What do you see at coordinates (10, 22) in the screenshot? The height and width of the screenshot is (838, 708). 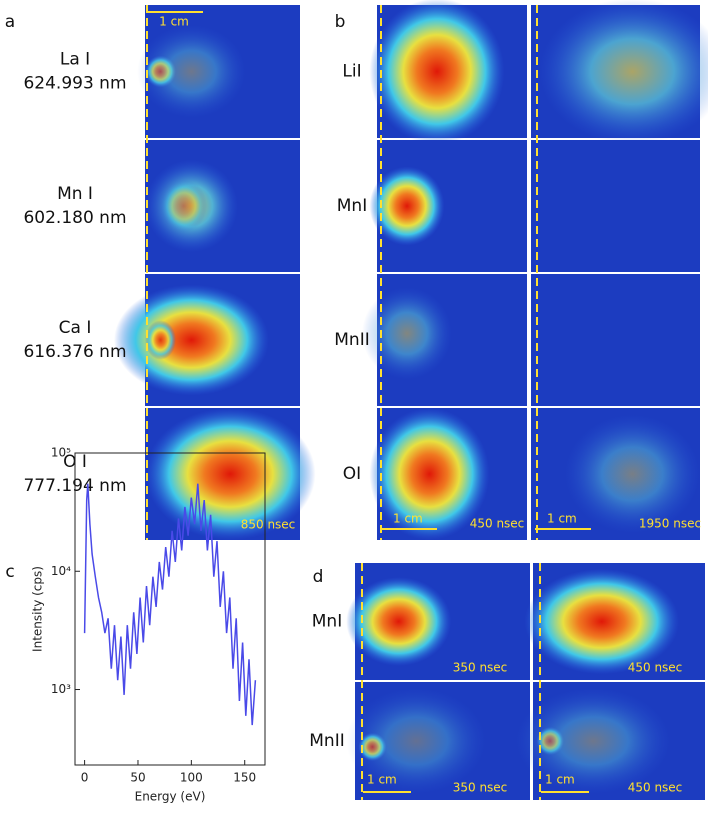 I see `panel-label: a` at bounding box center [10, 22].